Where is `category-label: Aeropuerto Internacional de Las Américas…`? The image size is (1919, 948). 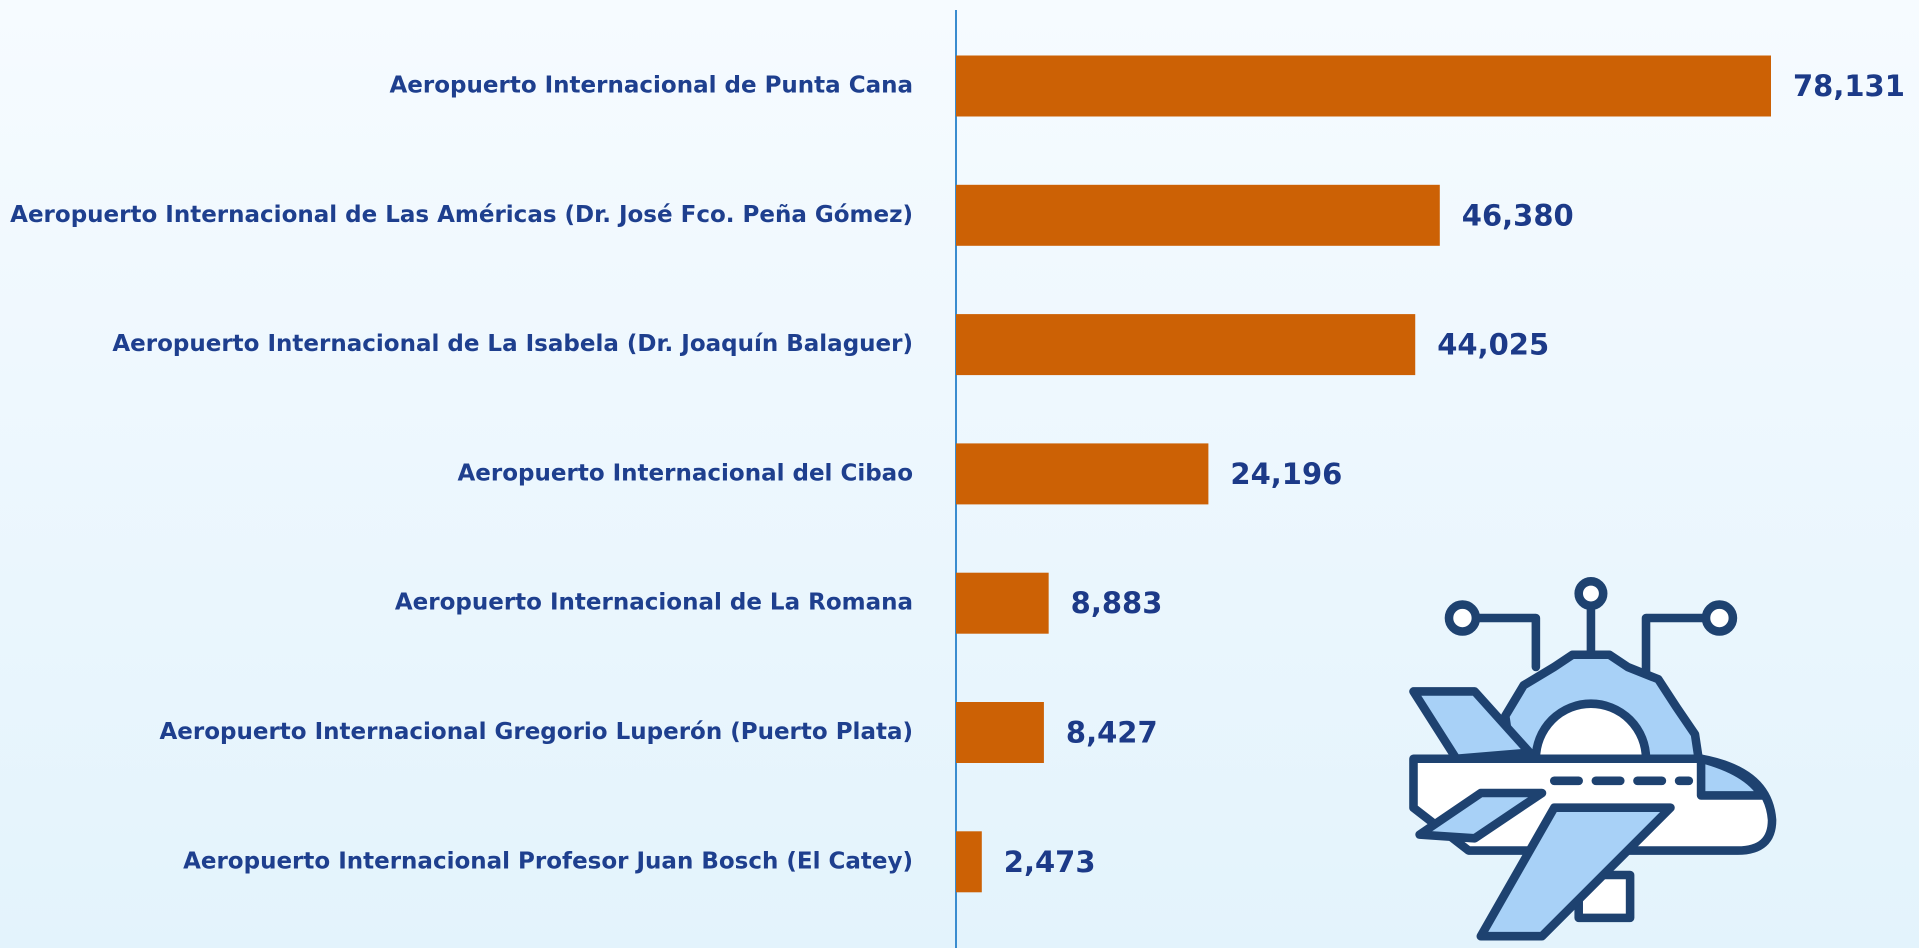 category-label: Aeropuerto Internacional de Las Américas… is located at coordinates (461, 215).